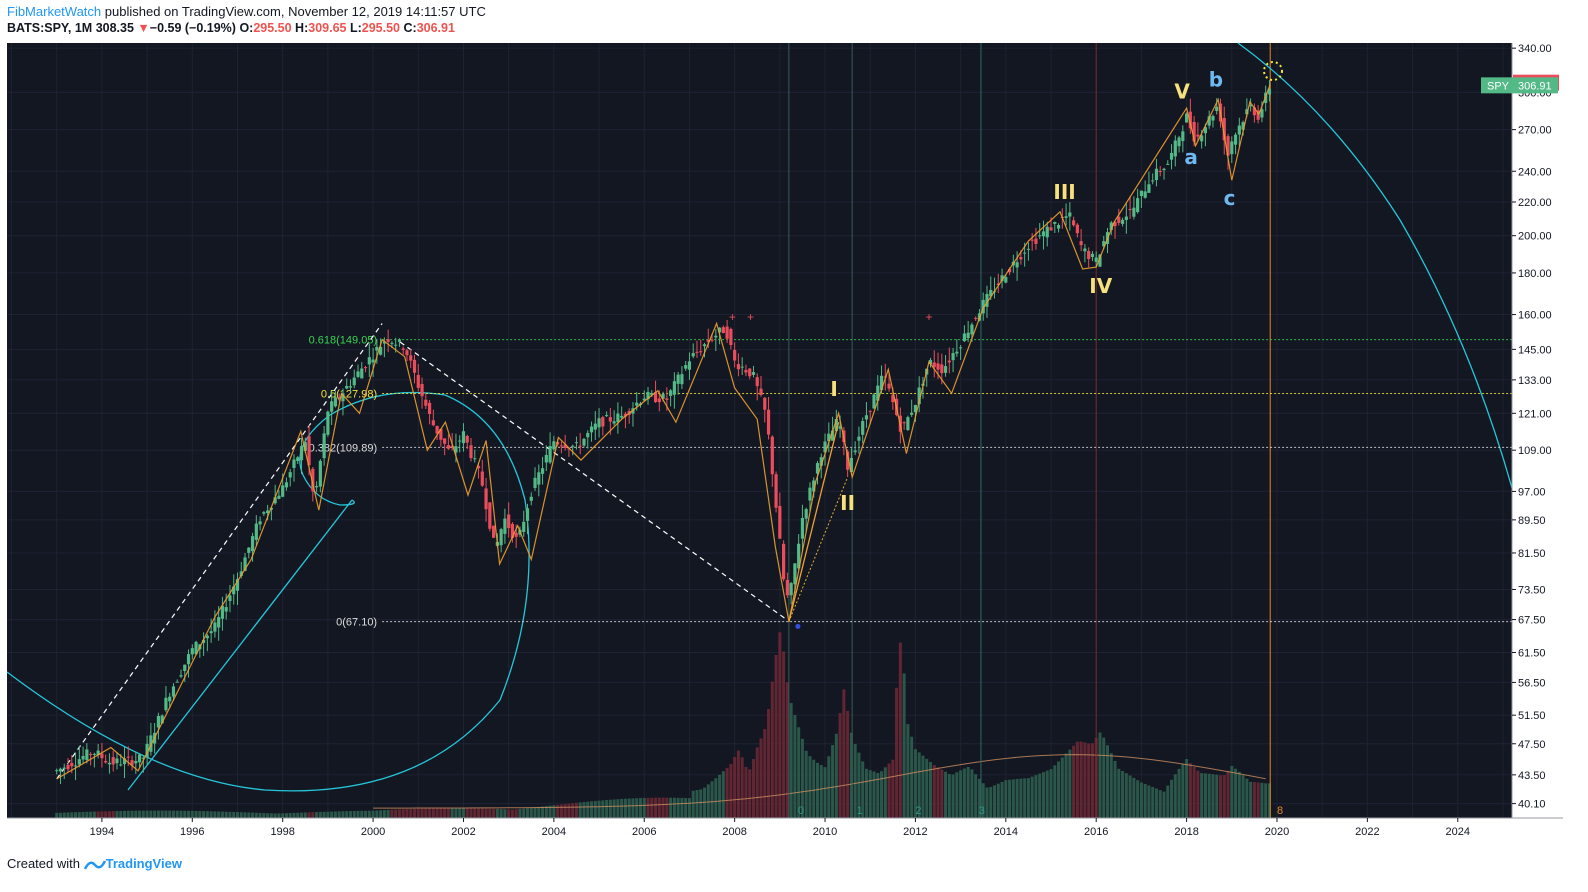  Describe the element at coordinates (1100, 286) in the screenshot. I see `wave-label: IV` at that location.